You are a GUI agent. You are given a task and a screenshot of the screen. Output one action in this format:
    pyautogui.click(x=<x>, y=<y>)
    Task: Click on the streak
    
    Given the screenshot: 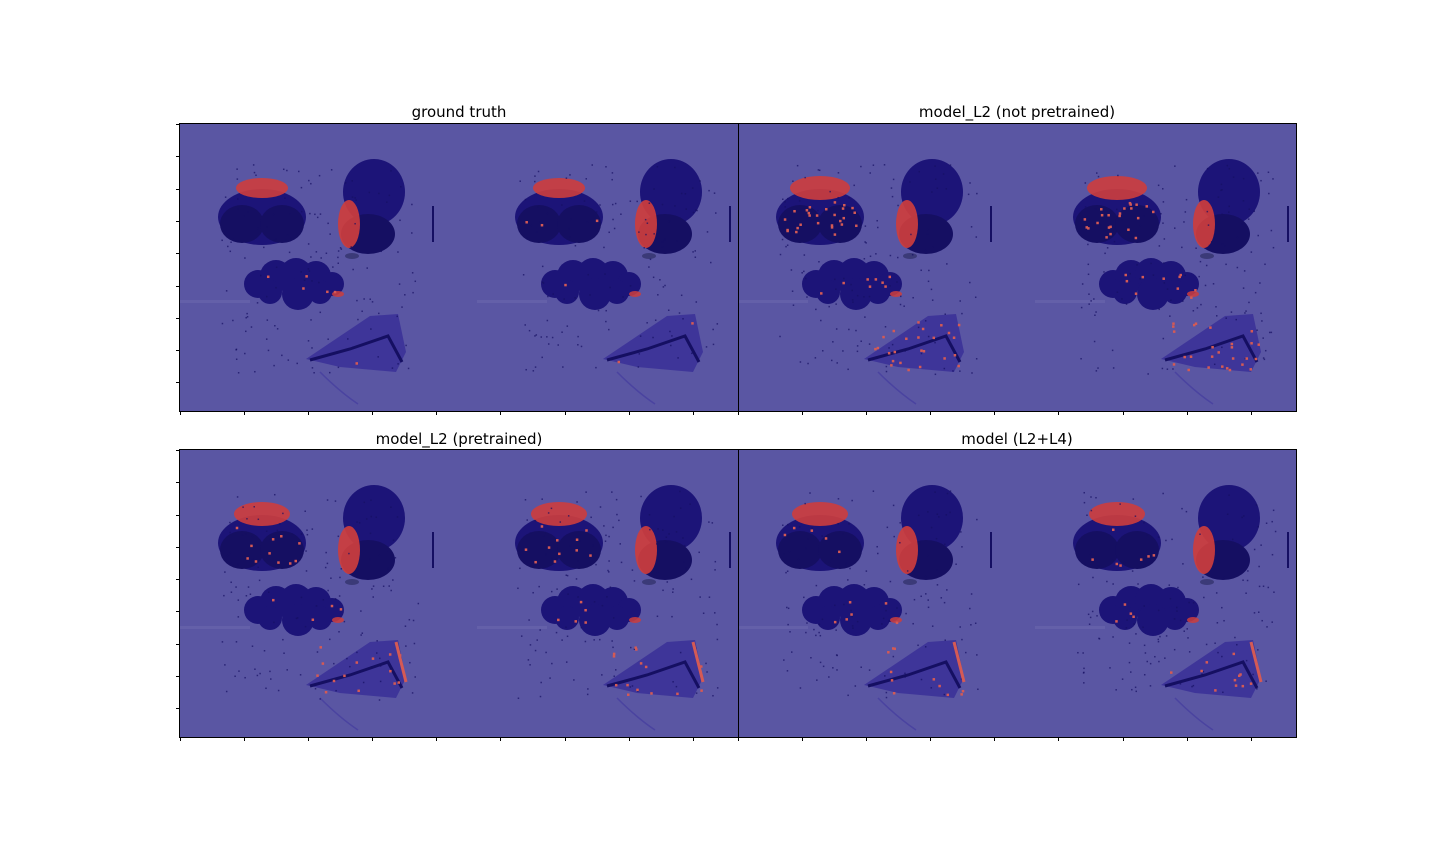 What is the action you would take?
    pyautogui.click(x=215, y=627)
    